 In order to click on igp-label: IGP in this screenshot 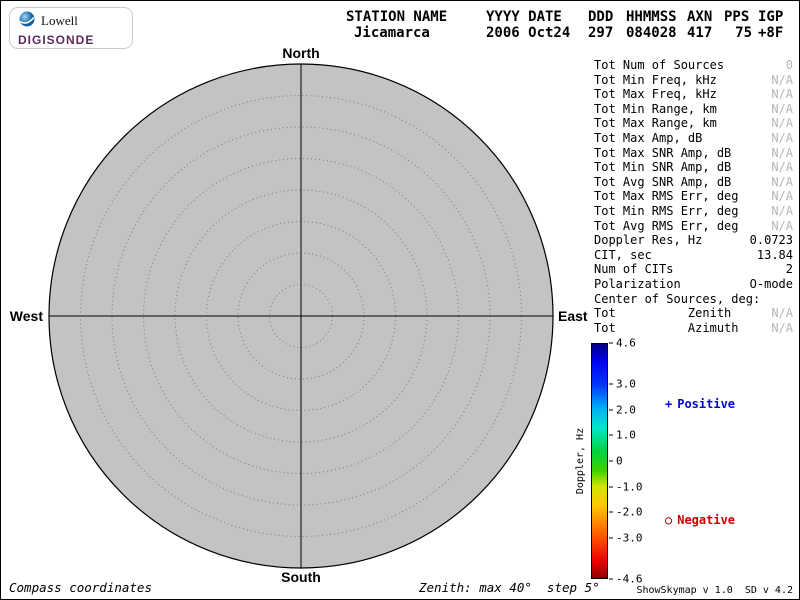, I will do `click(771, 17)`.